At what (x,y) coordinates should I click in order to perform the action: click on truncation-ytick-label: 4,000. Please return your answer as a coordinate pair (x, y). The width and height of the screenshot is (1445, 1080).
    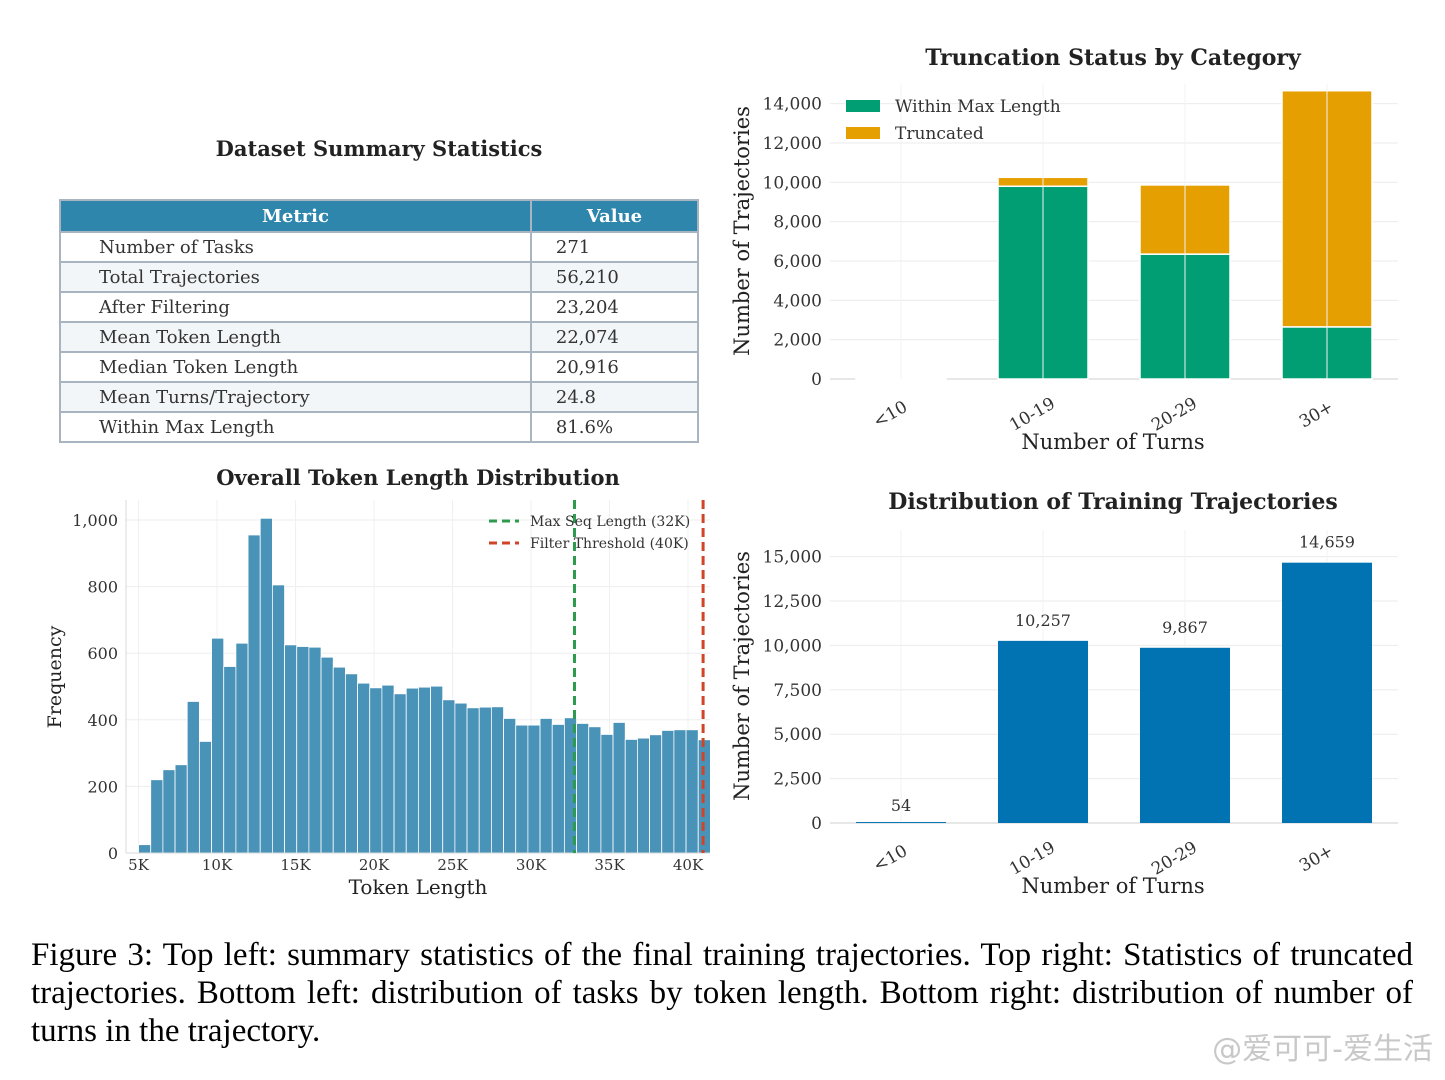
    Looking at the image, I should click on (797, 301).